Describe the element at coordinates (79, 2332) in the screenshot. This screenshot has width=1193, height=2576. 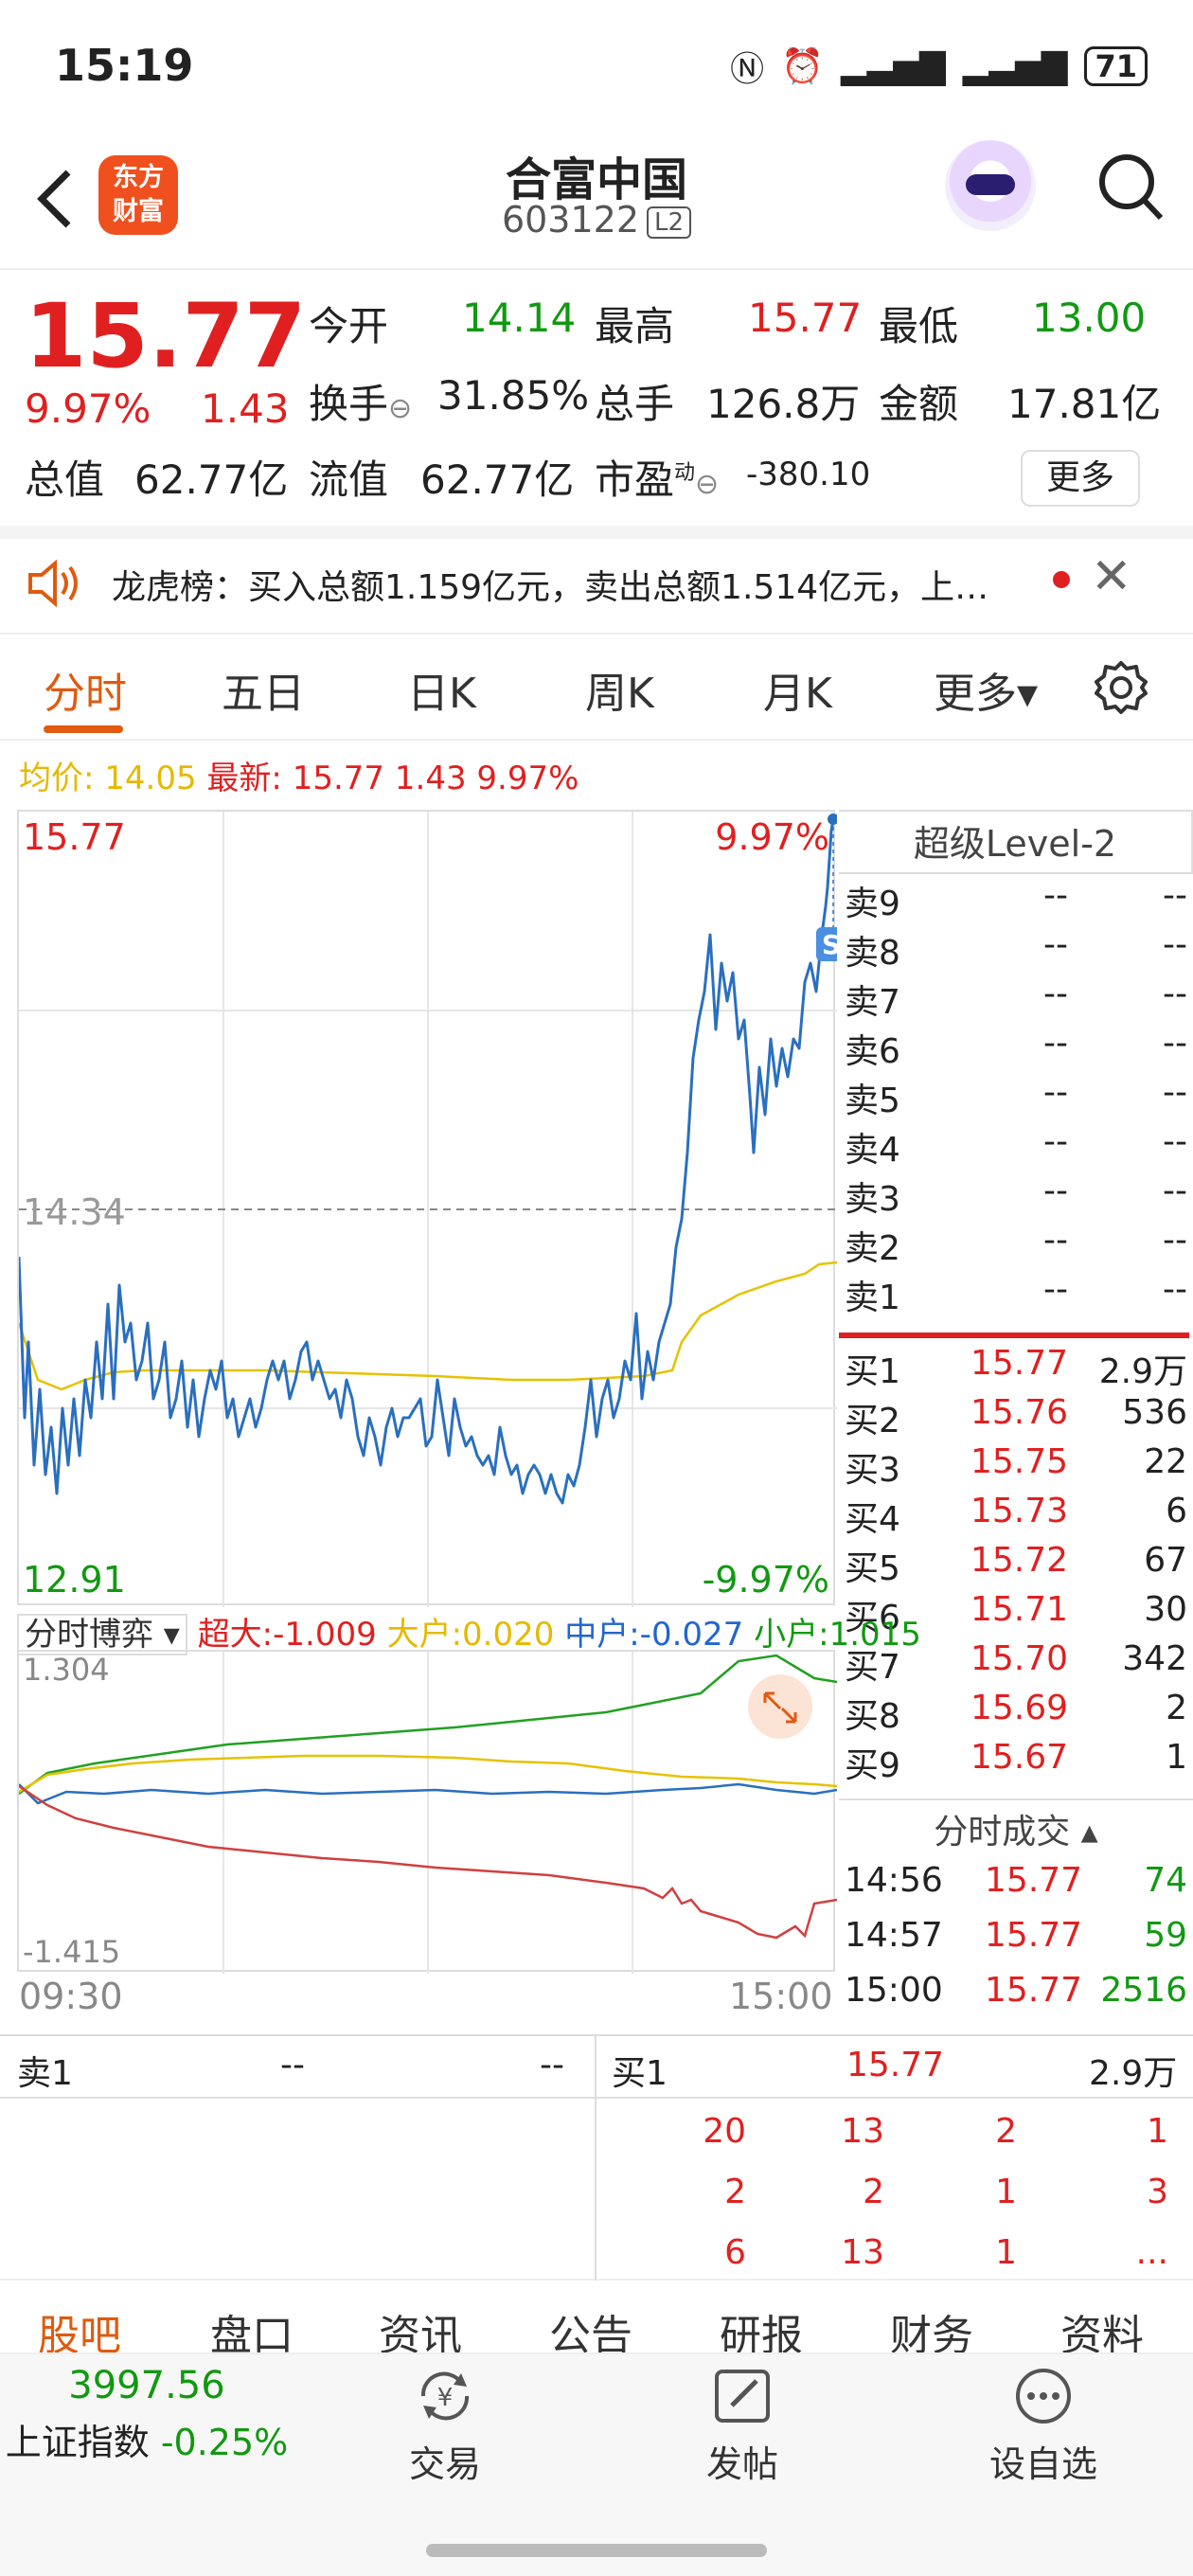
I see `tab-guba: 股吧` at that location.